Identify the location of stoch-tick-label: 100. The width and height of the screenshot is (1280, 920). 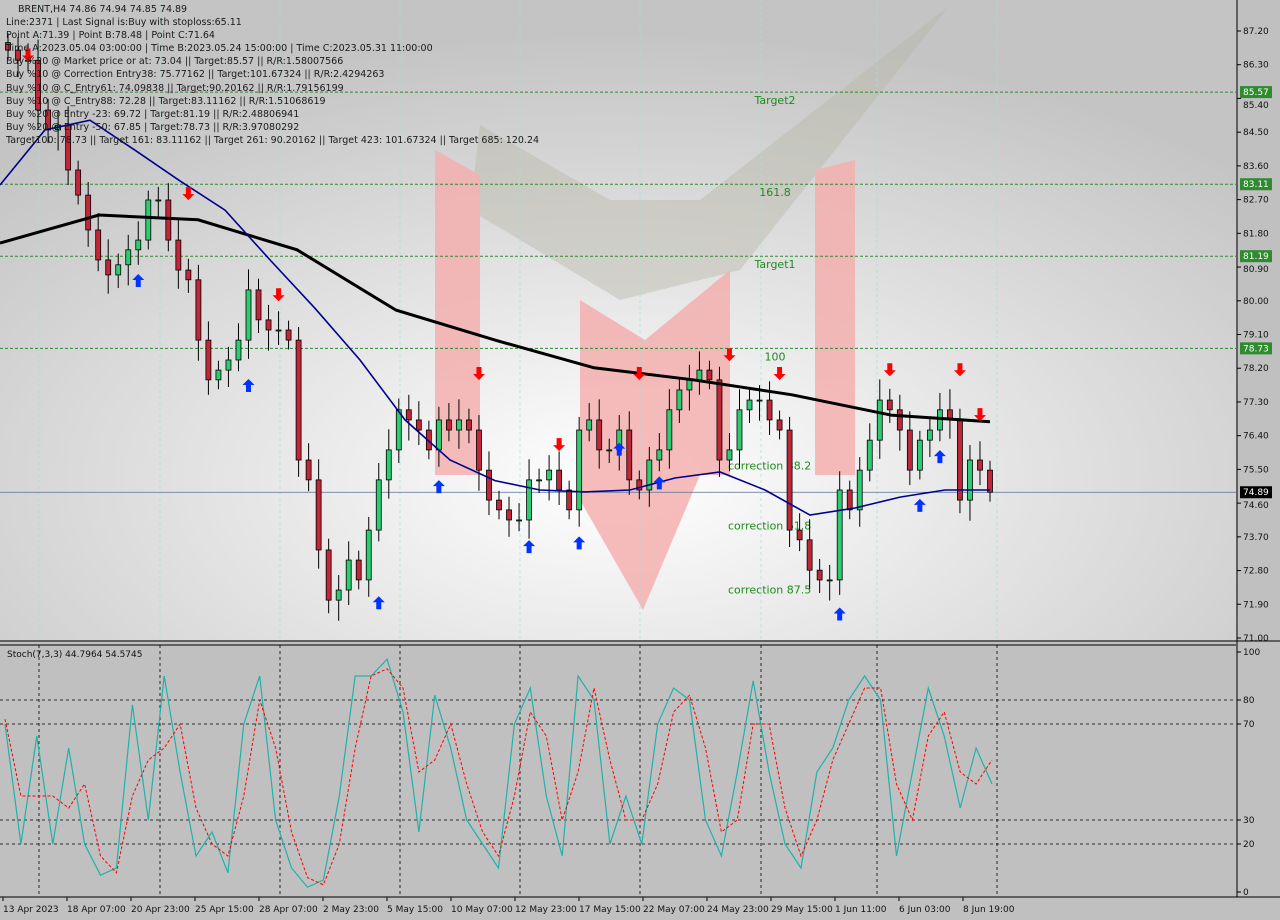
(1251, 653).